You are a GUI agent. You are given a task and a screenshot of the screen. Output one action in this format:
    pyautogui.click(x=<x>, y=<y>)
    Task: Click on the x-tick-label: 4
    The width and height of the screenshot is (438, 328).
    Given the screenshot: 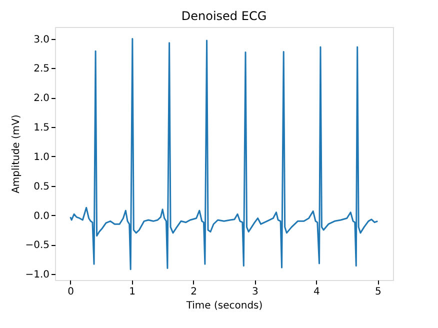 What is the action you would take?
    pyautogui.click(x=316, y=292)
    